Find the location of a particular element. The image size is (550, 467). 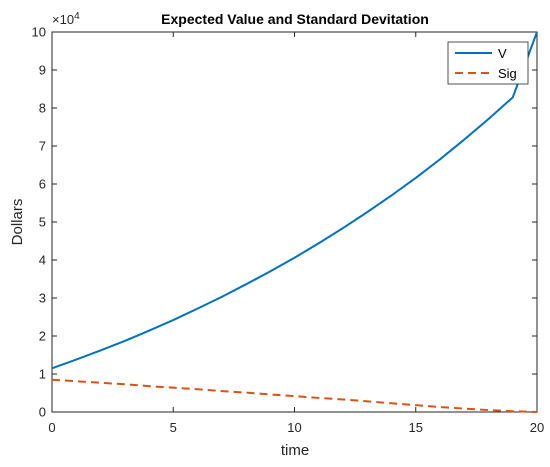

series-line-sig is located at coordinates (294, 395).